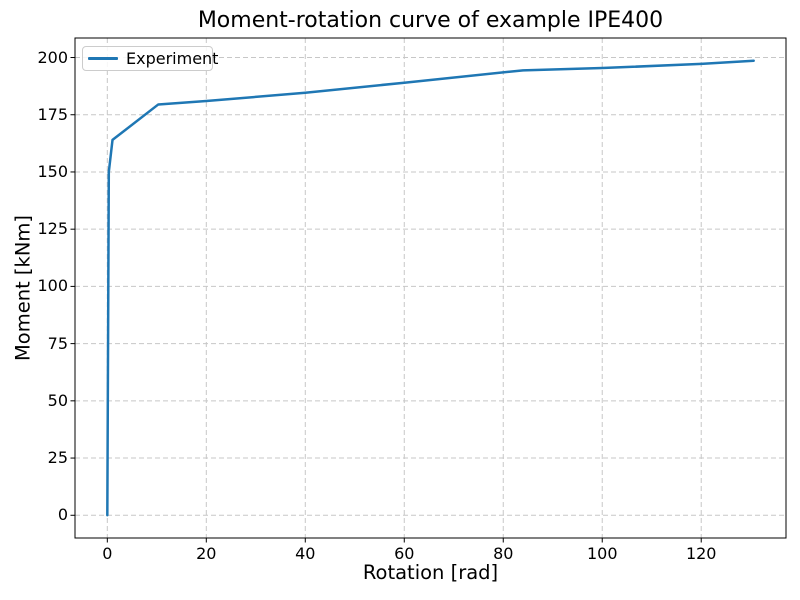 This screenshot has height=600, width=800. What do you see at coordinates (52, 114) in the screenshot?
I see `y-tick-label: 175` at bounding box center [52, 114].